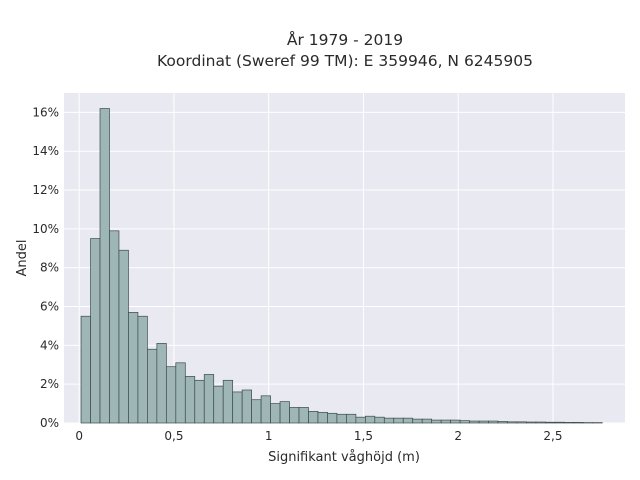  Describe the element at coordinates (363, 436) in the screenshot. I see `x-tick-label: 1,5` at that location.